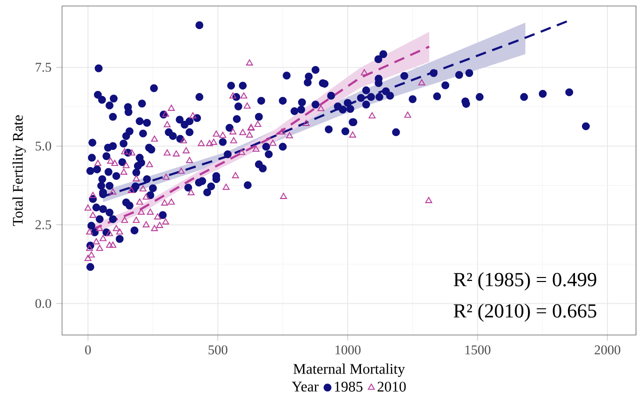  Describe the element at coordinates (349, 370) in the screenshot. I see `x-axis-title: Maternal Mortality` at that location.